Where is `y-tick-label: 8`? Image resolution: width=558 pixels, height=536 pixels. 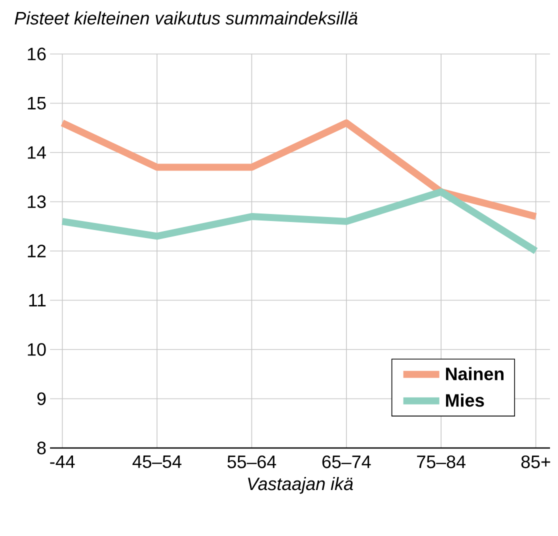 y-tick-label: 8 is located at coordinates (41, 448).